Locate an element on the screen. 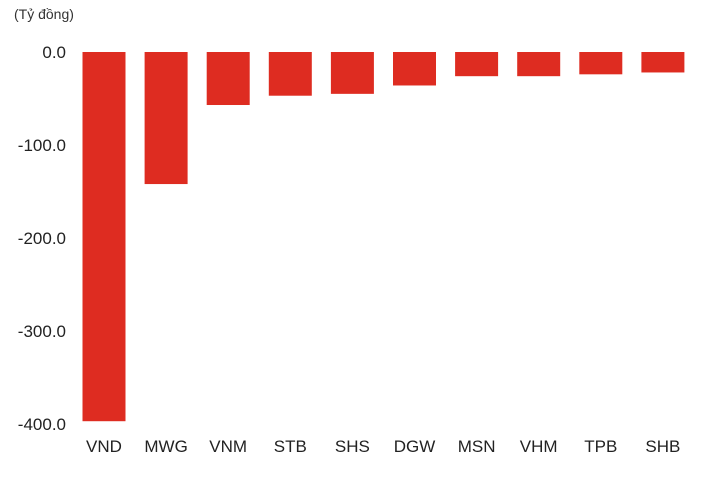 The width and height of the screenshot is (706, 481). y-tick-label: -300.0 is located at coordinates (42, 331).